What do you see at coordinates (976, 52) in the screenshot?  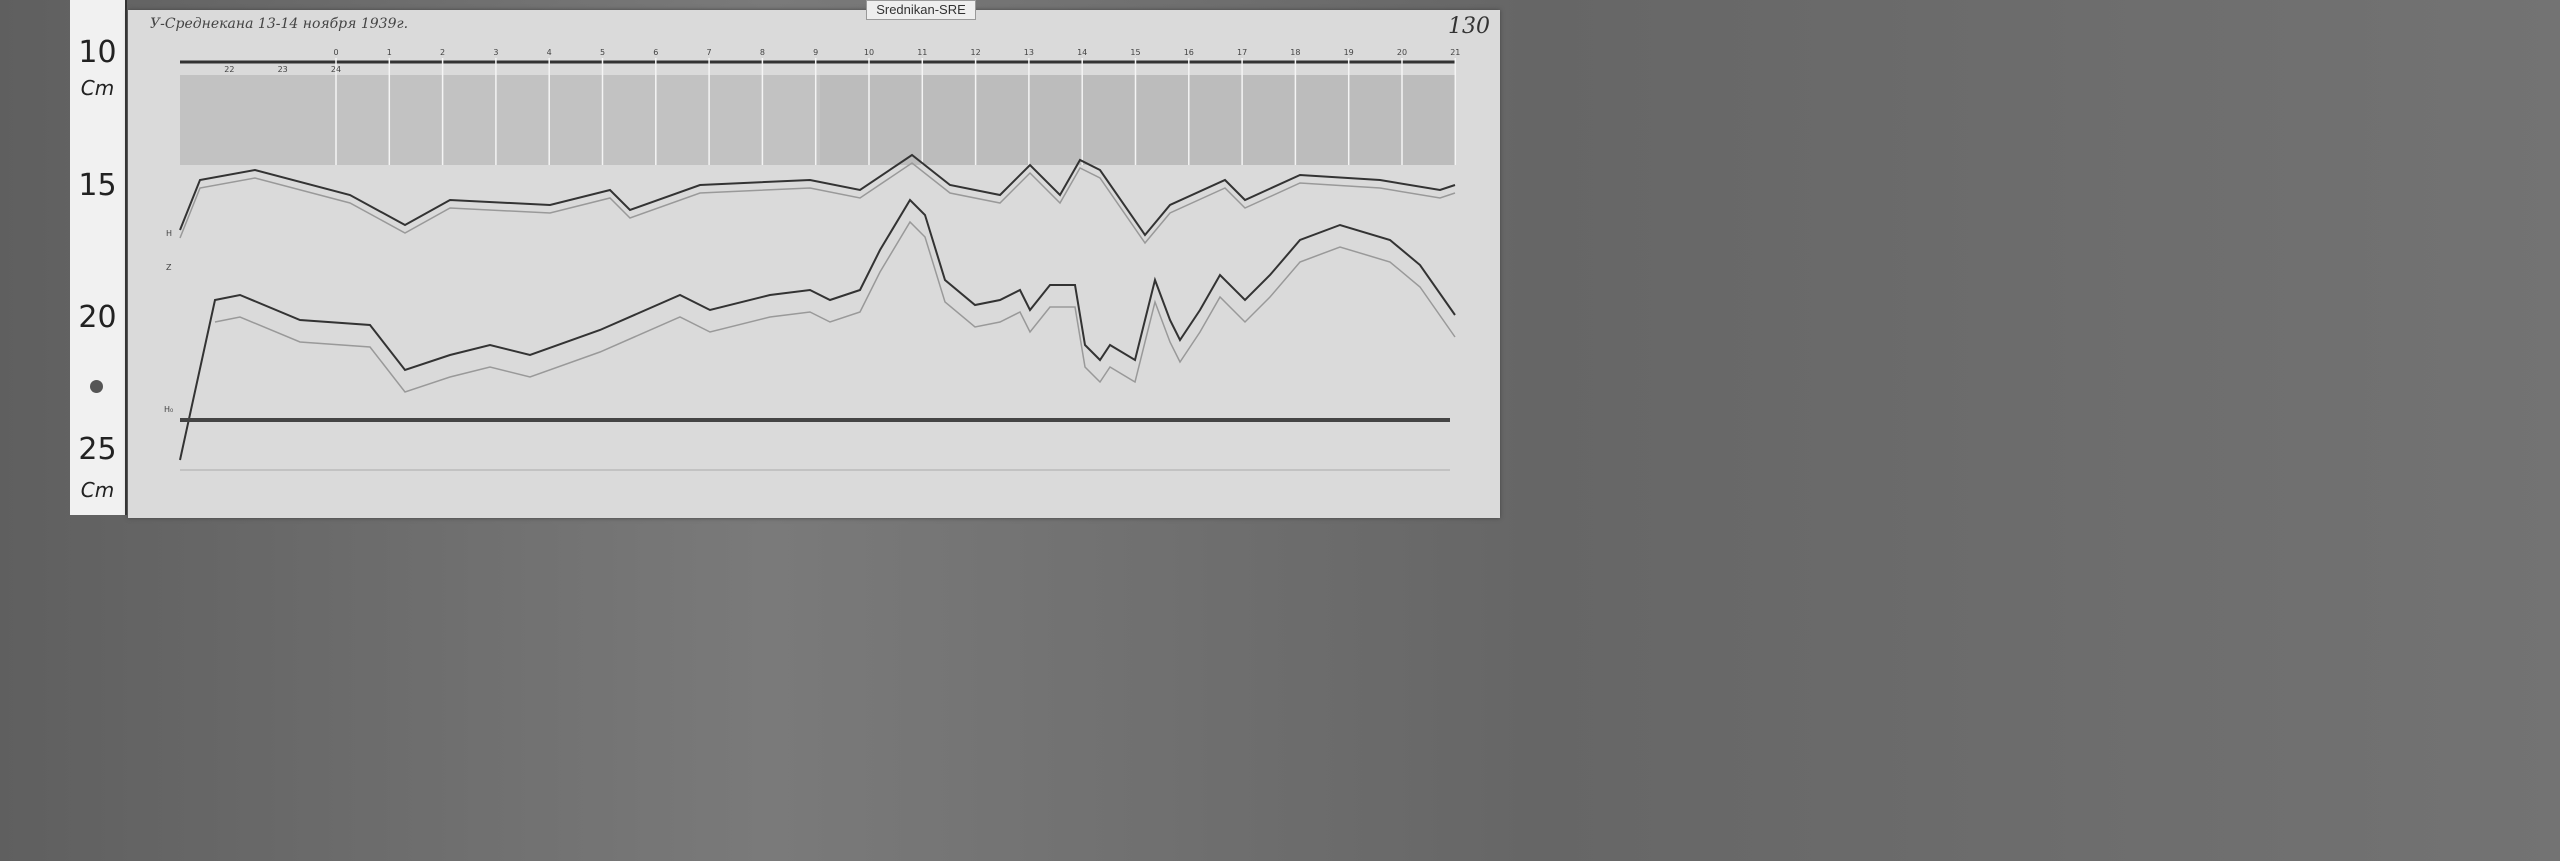 I see `hour-label-top: 12` at bounding box center [976, 52].